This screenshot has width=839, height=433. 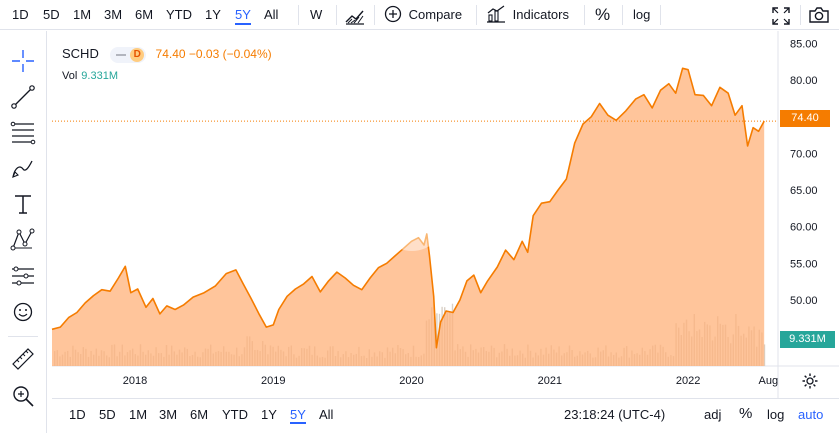 I want to click on pattern-icon, so click(x=22, y=239).